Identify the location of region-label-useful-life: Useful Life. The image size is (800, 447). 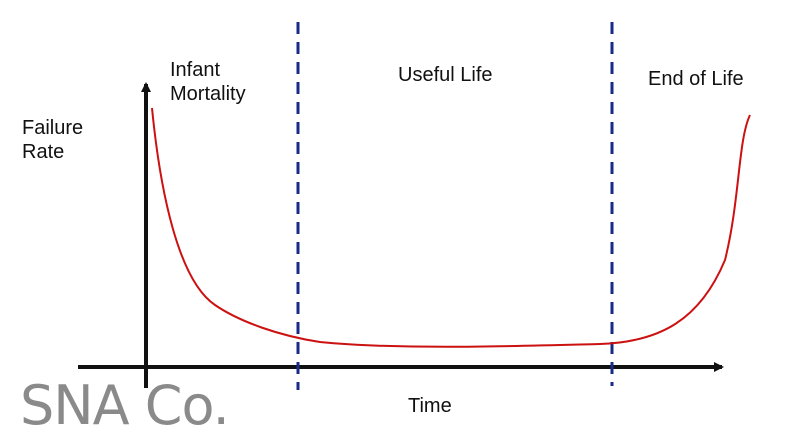
(445, 75).